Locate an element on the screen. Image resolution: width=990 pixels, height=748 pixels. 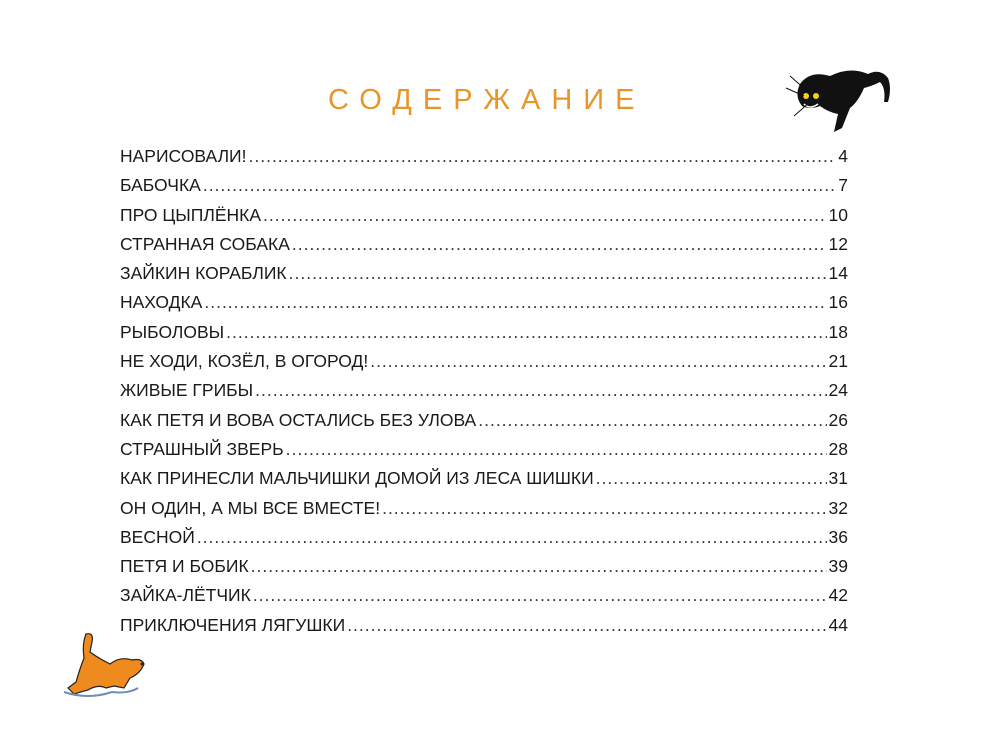
toc-entry: КАК ПЕТЯ И ВОВА ОСТАЛИСЬ БЕЗ УЛОВА 26 is located at coordinates (484, 424).